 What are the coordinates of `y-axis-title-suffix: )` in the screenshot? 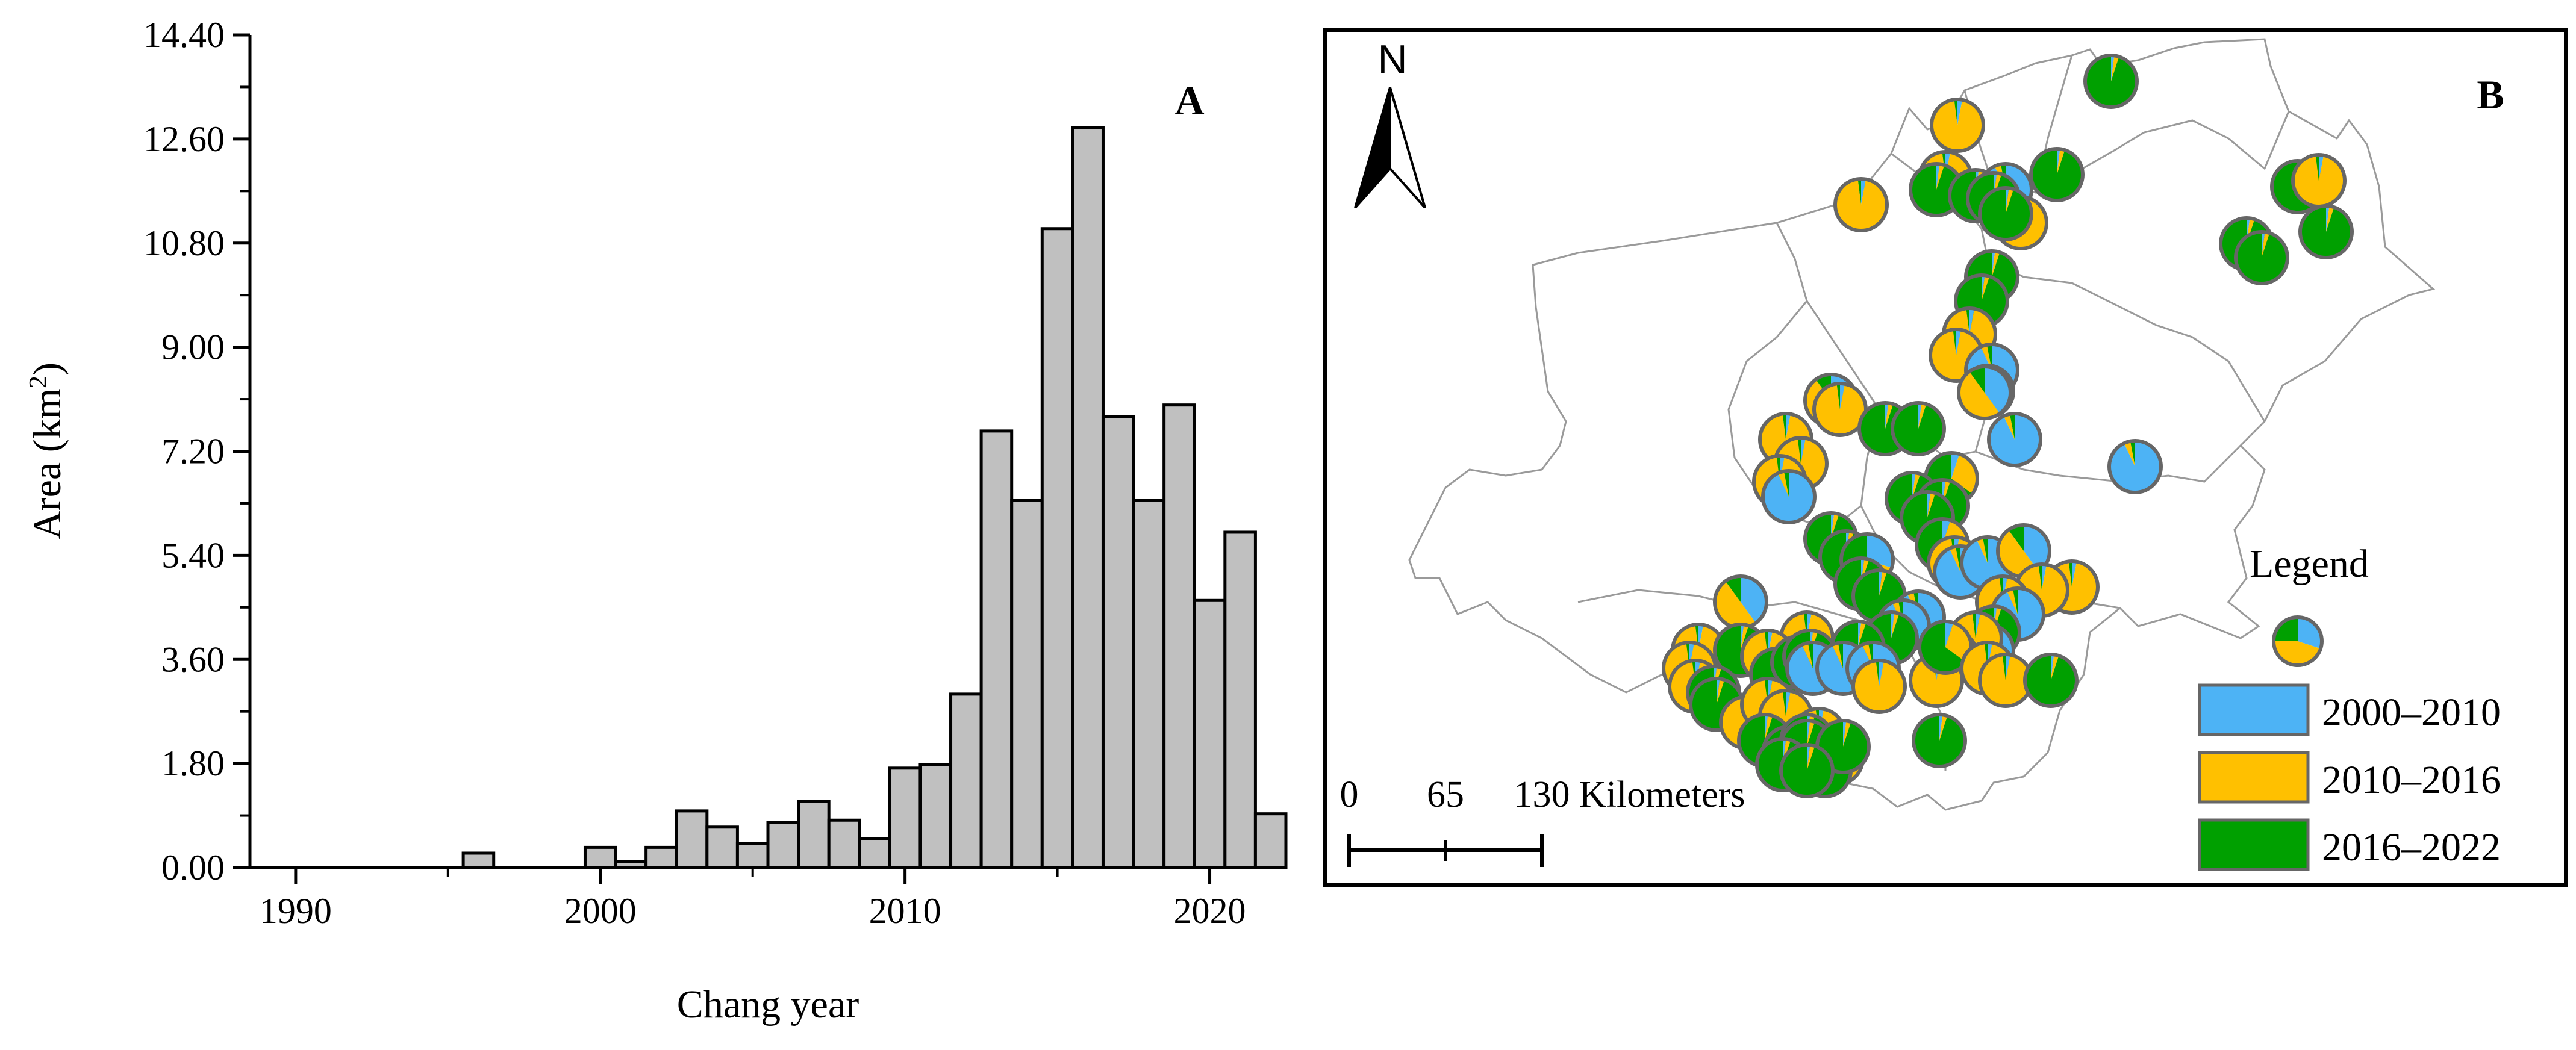 It's located at (47, 369).